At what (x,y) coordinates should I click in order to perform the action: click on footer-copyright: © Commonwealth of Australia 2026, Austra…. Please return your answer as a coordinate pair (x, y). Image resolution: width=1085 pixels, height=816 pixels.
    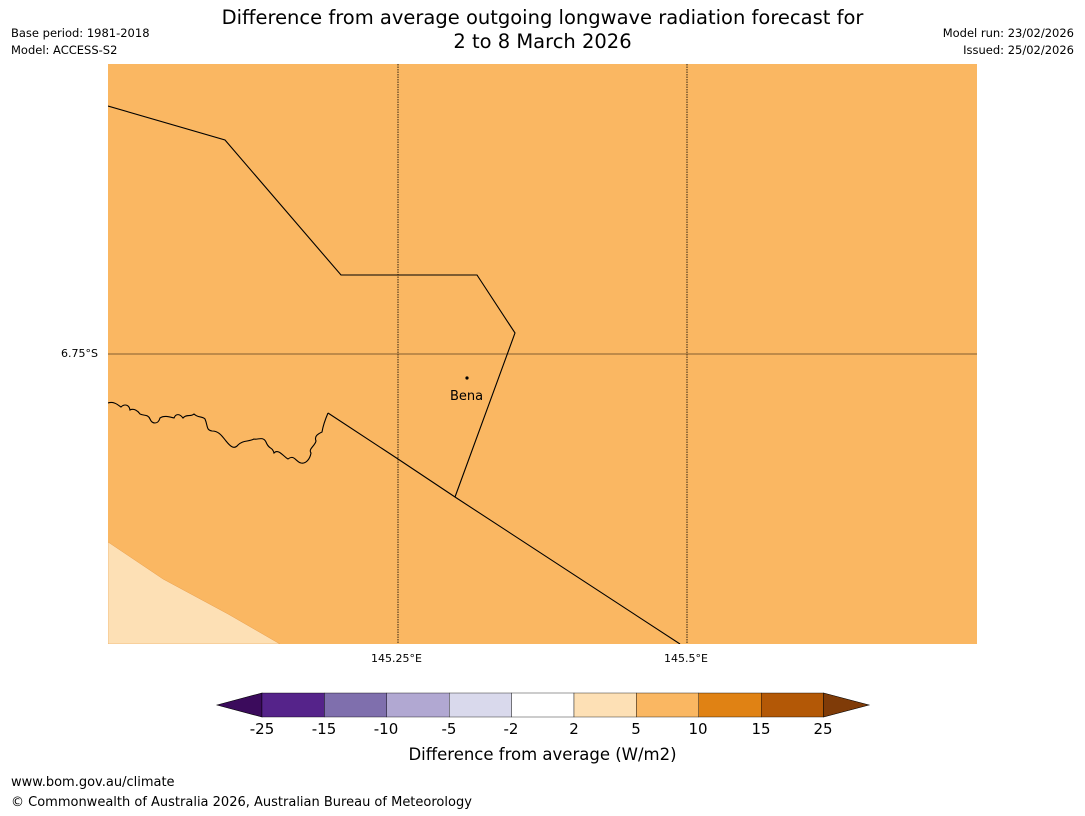
    Looking at the image, I should click on (241, 802).